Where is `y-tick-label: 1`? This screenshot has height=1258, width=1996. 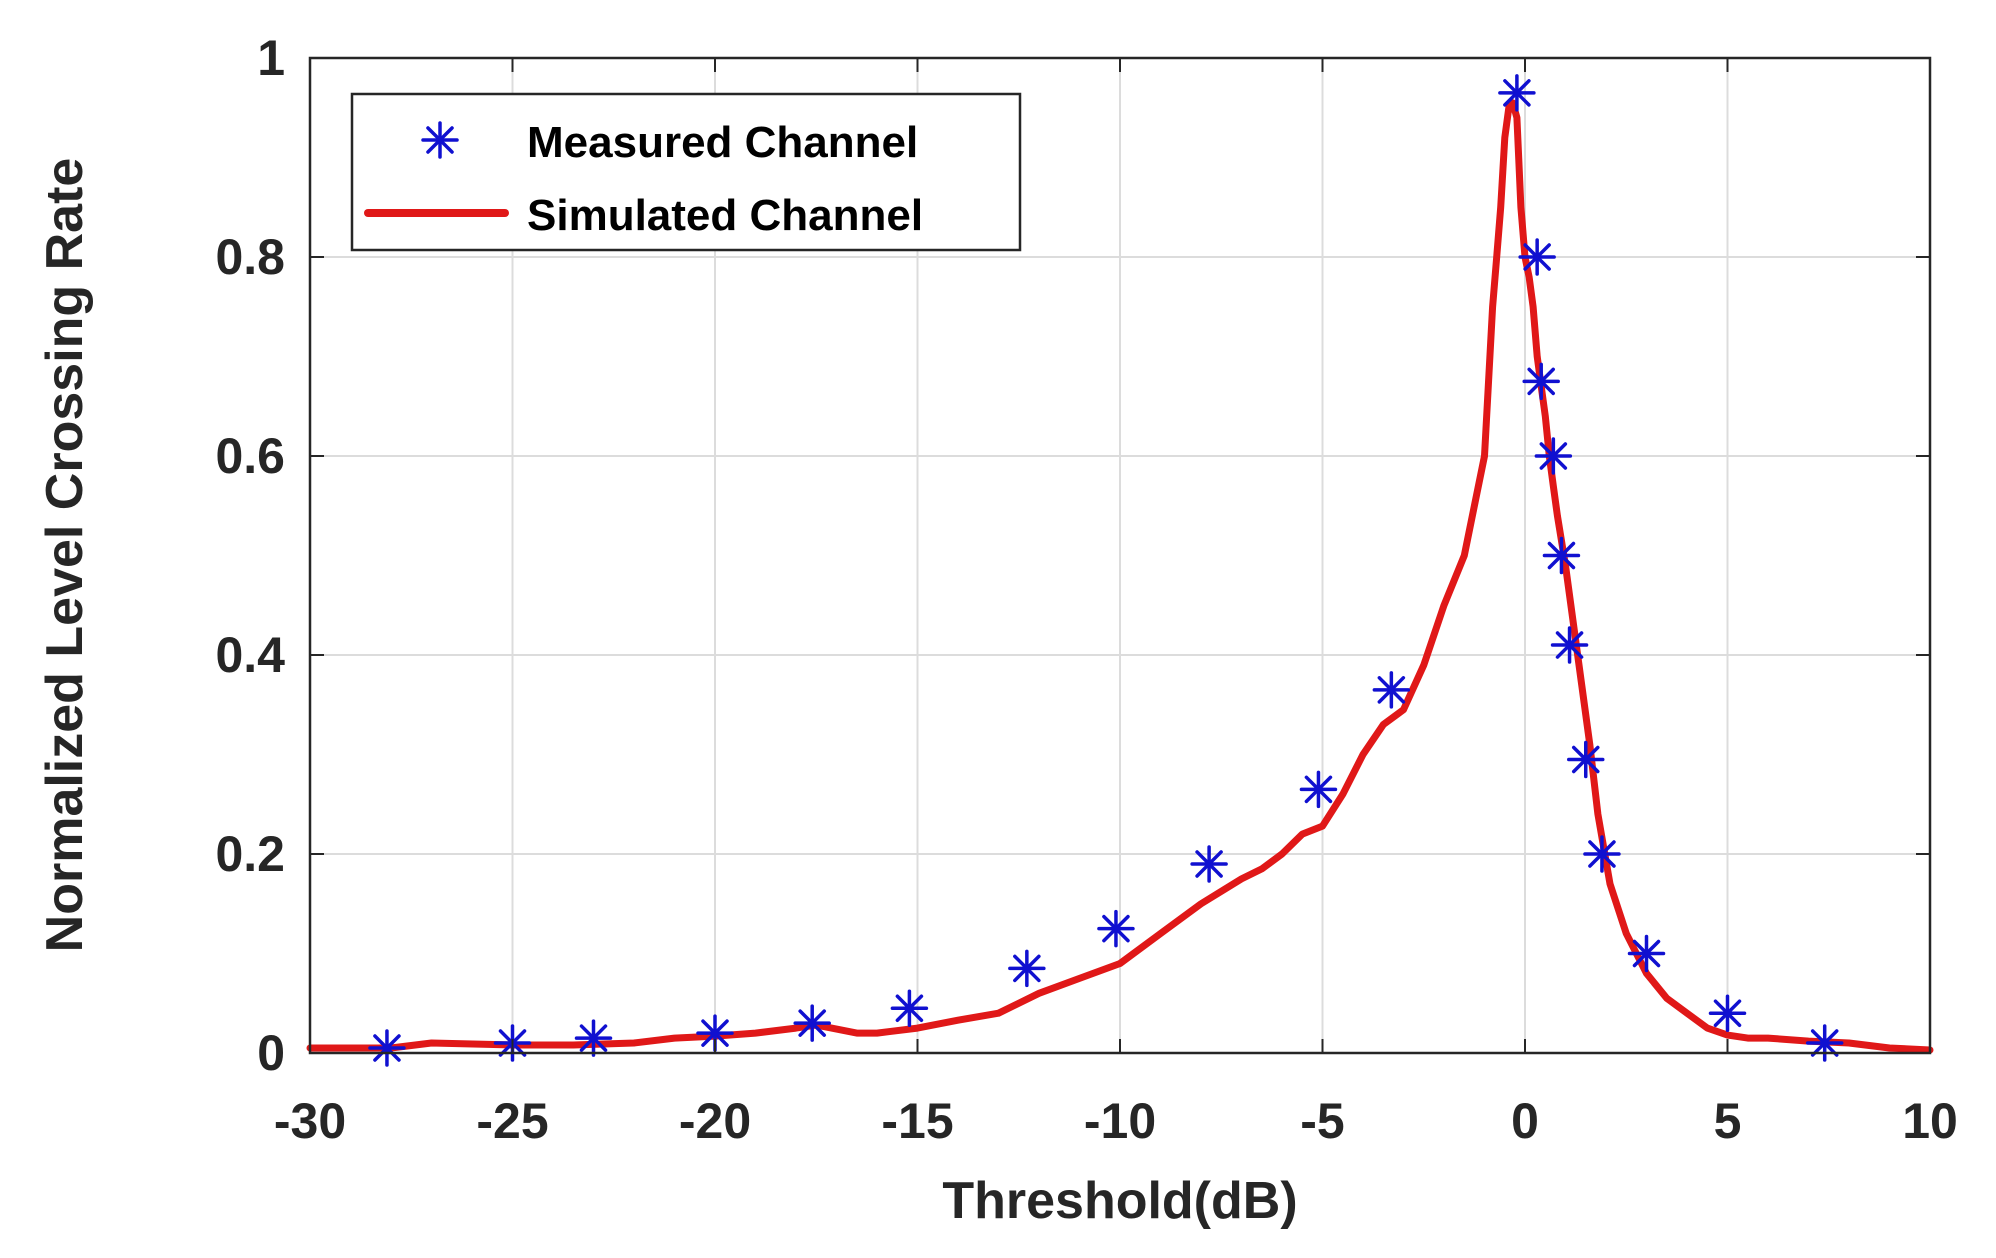
y-tick-label: 1 is located at coordinates (271, 58).